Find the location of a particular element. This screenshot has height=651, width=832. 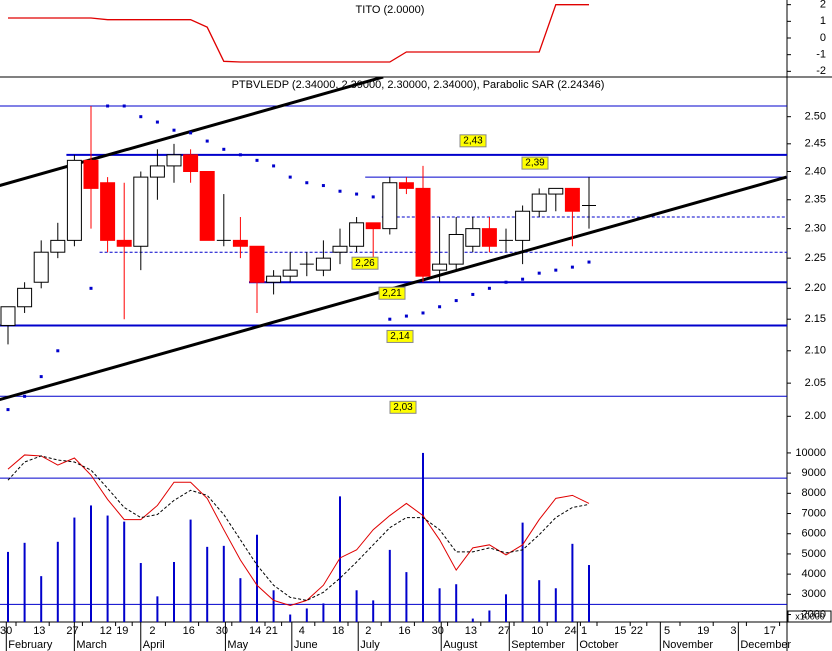

x-tick-label: 21 is located at coordinates (272, 631).